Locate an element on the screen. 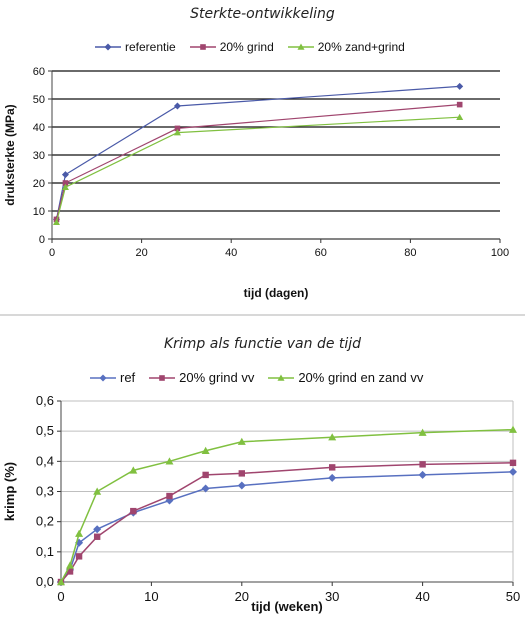 The image size is (525, 620). y-axis-label: druksterkte (MPa) is located at coordinates (10, 154).